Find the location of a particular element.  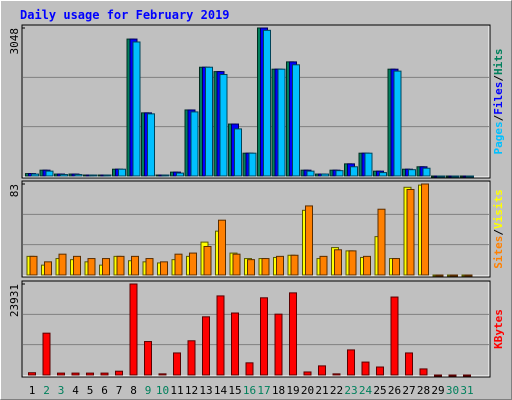

legend-entry: Sites is located at coordinates (498, 252).